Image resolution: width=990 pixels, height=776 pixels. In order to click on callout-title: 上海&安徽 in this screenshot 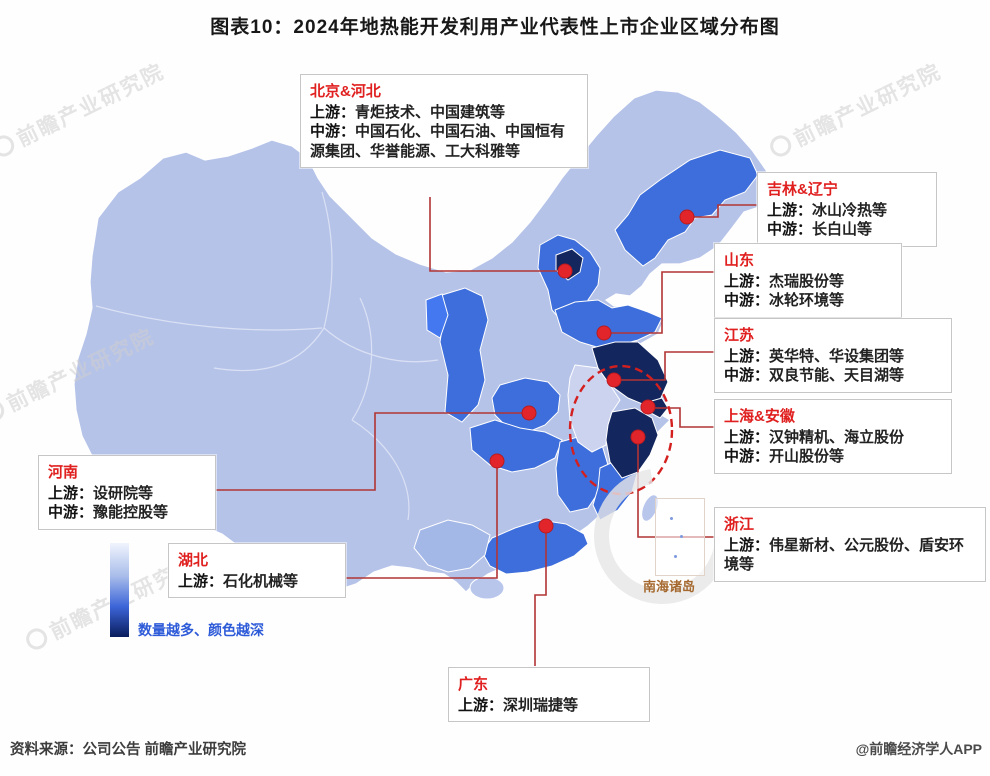, I will do `click(759, 416)`.